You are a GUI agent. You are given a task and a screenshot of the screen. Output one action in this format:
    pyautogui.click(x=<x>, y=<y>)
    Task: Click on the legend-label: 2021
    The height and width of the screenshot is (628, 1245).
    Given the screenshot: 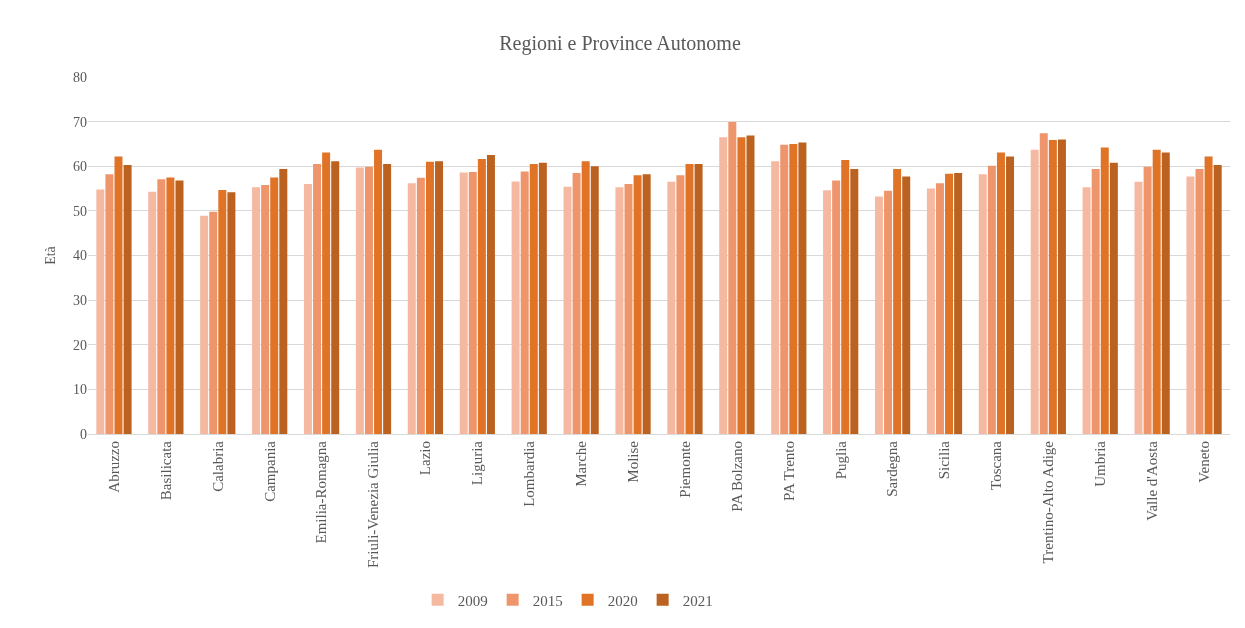 What is the action you would take?
    pyautogui.click(x=697, y=600)
    